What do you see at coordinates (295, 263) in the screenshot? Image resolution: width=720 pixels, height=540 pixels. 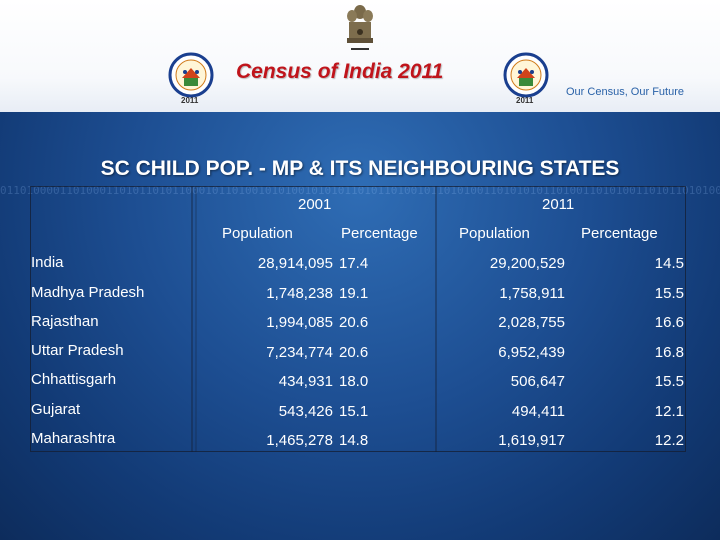 I see `row-population-2001: 28,914,095` at bounding box center [295, 263].